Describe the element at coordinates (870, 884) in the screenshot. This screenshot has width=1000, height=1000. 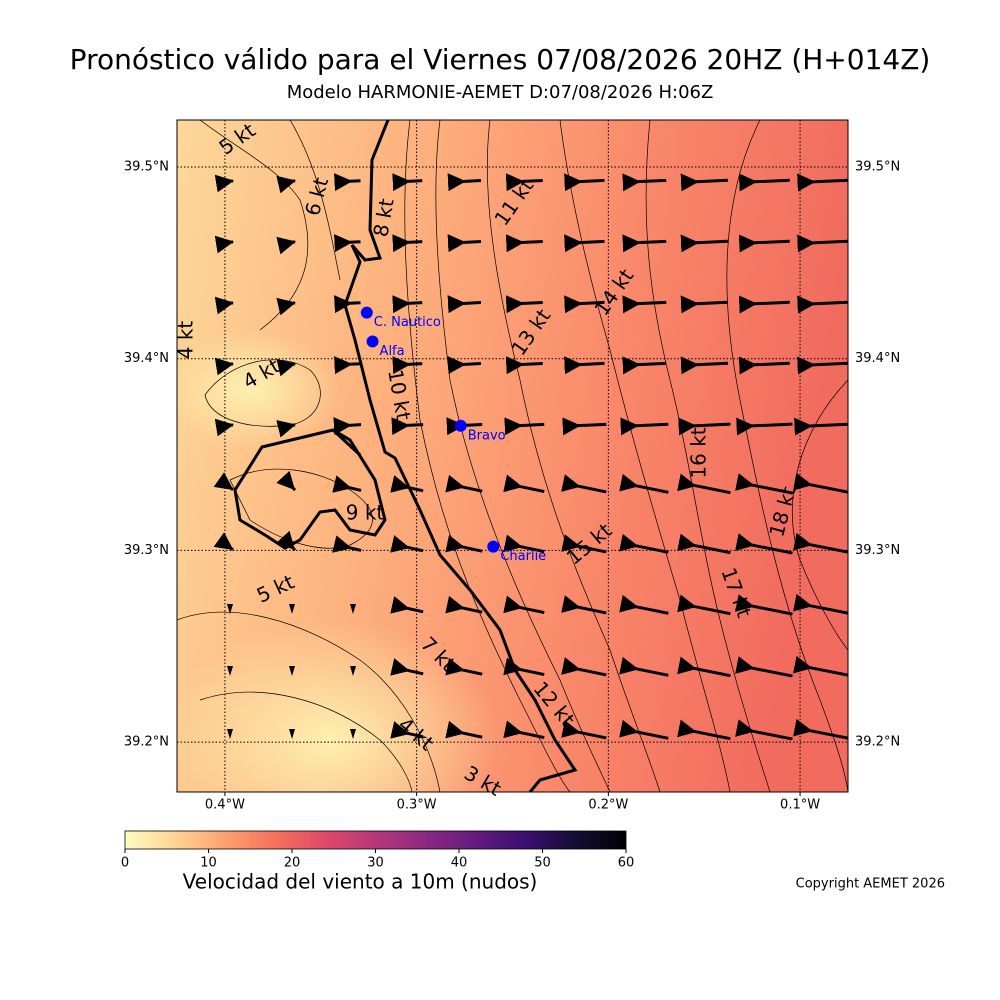
I see `copyright: Copyright AEMET 2026` at that location.